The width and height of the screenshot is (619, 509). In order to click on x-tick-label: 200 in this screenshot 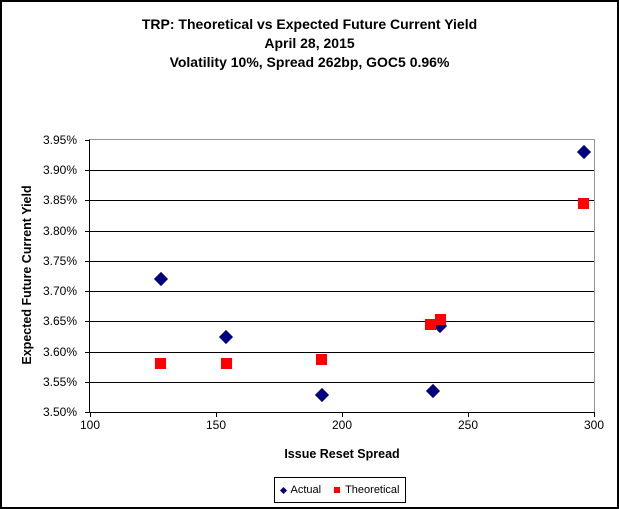, I will do `click(342, 425)`.